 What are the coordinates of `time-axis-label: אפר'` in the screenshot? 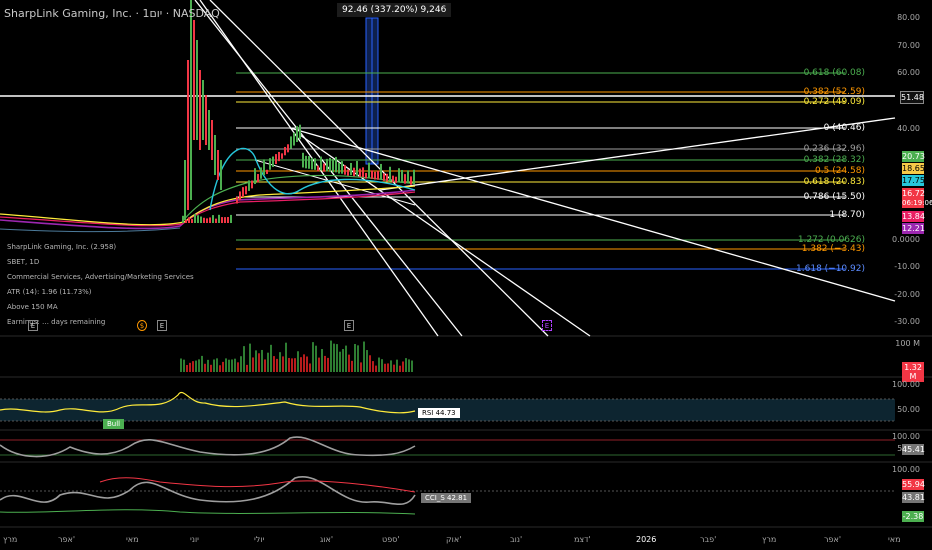 It's located at (67, 539).